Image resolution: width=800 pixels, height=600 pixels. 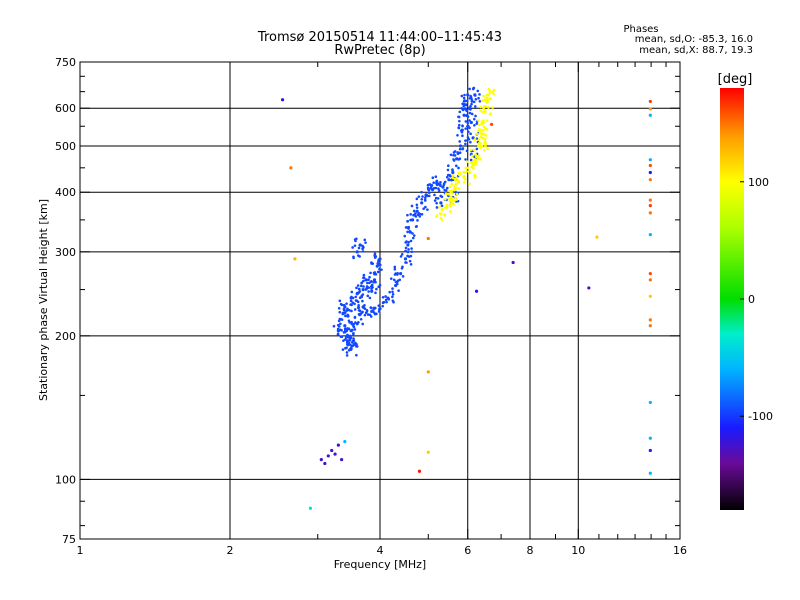 What do you see at coordinates (680, 550) in the screenshot?
I see `x-tick-label: 16` at bounding box center [680, 550].